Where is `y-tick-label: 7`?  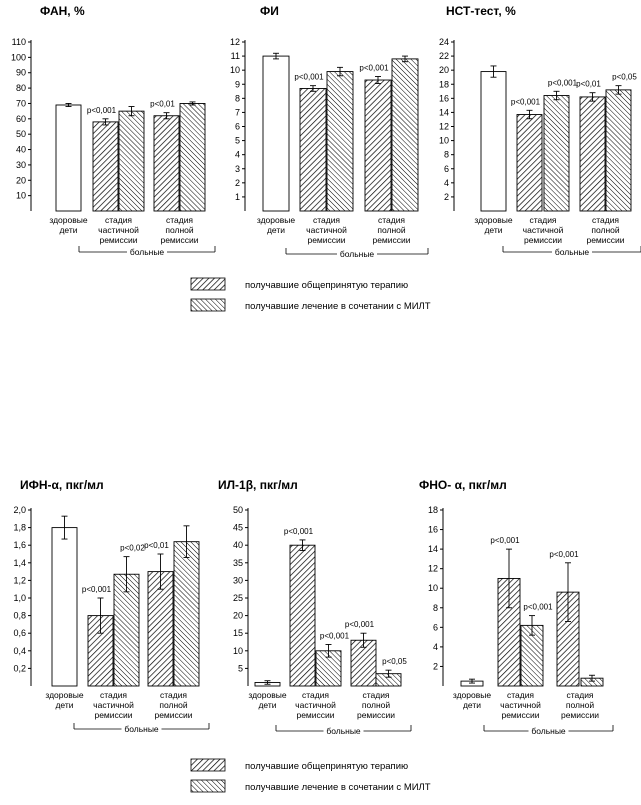 y-tick-label: 7 is located at coordinates (237, 112).